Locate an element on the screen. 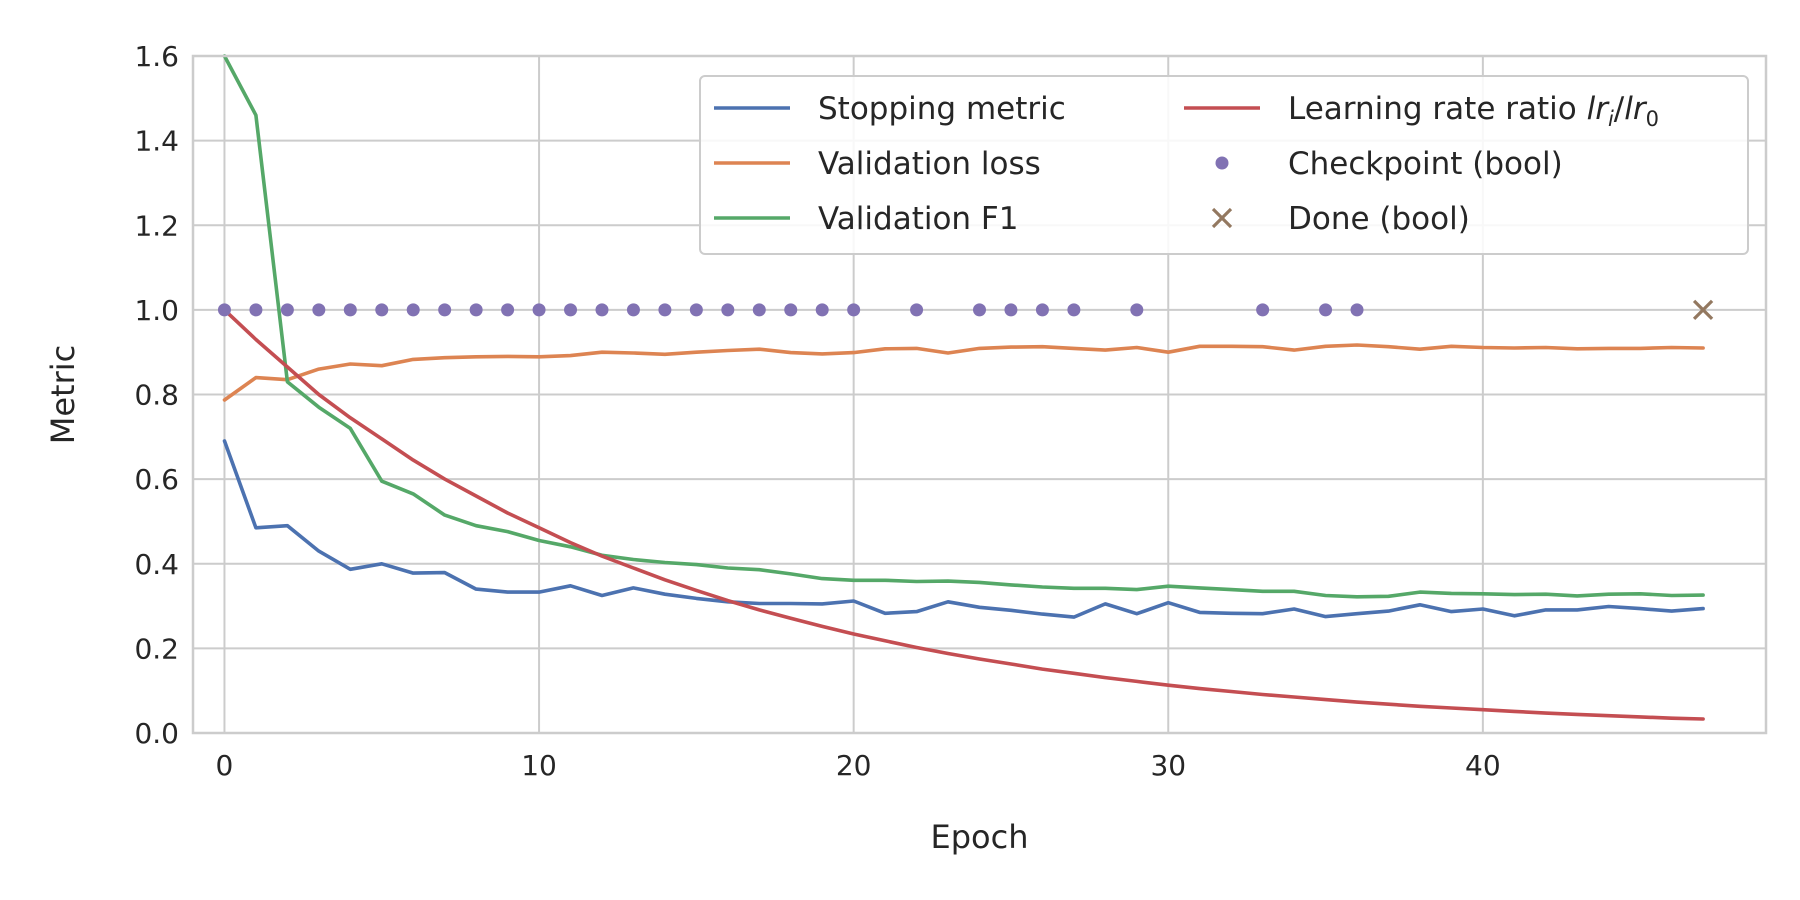 This screenshot has height=900, width=1800. x-tick-label: 0 is located at coordinates (225, 765).